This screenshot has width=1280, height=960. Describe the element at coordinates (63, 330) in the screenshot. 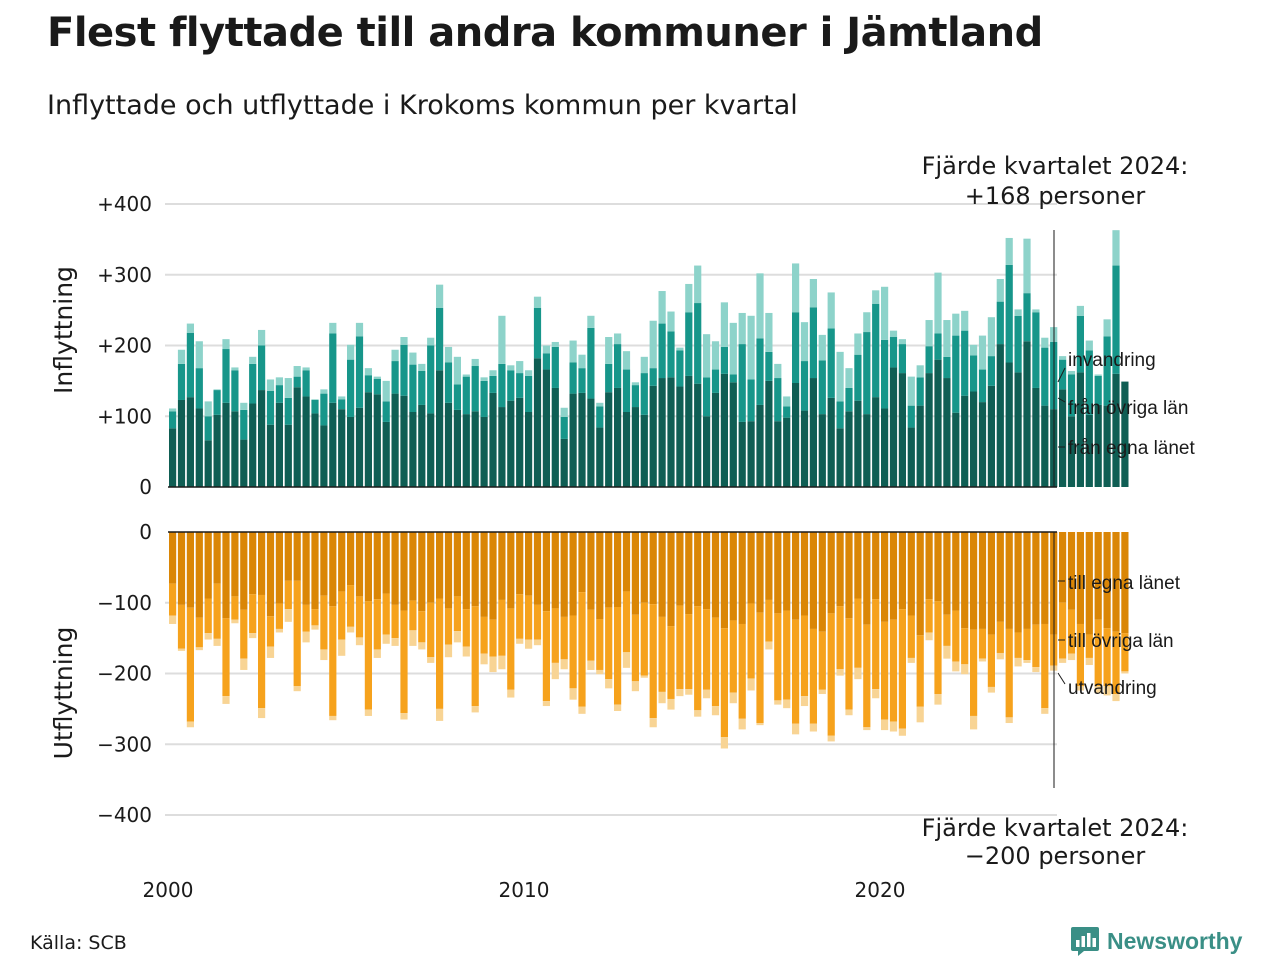

I see `inflow-axis-label: Inflyttning` at that location.